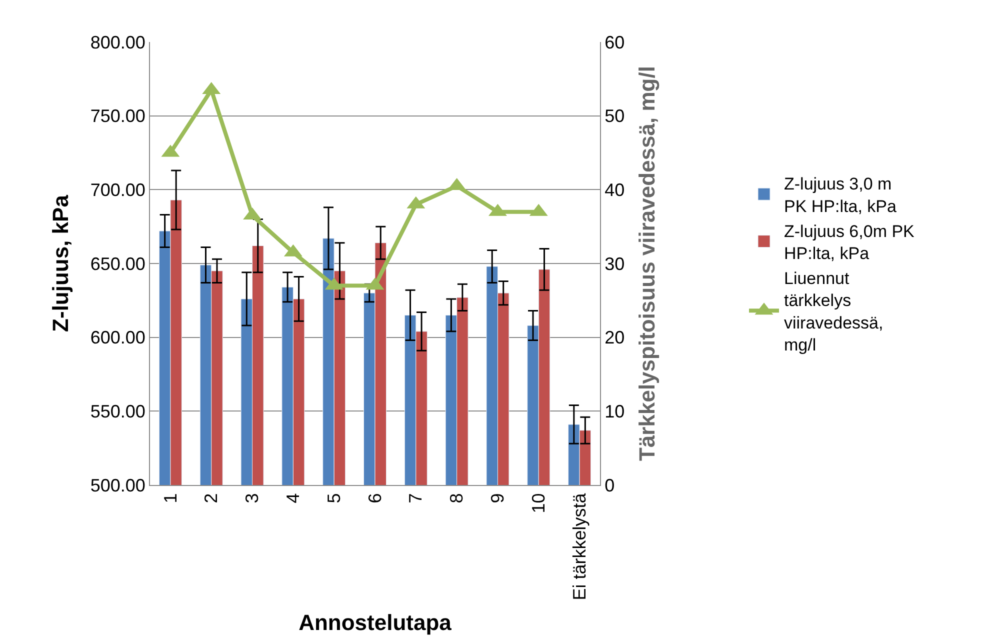 The width and height of the screenshot is (1000, 643). I want to click on y-tick-label: 650.00, so click(118, 264).